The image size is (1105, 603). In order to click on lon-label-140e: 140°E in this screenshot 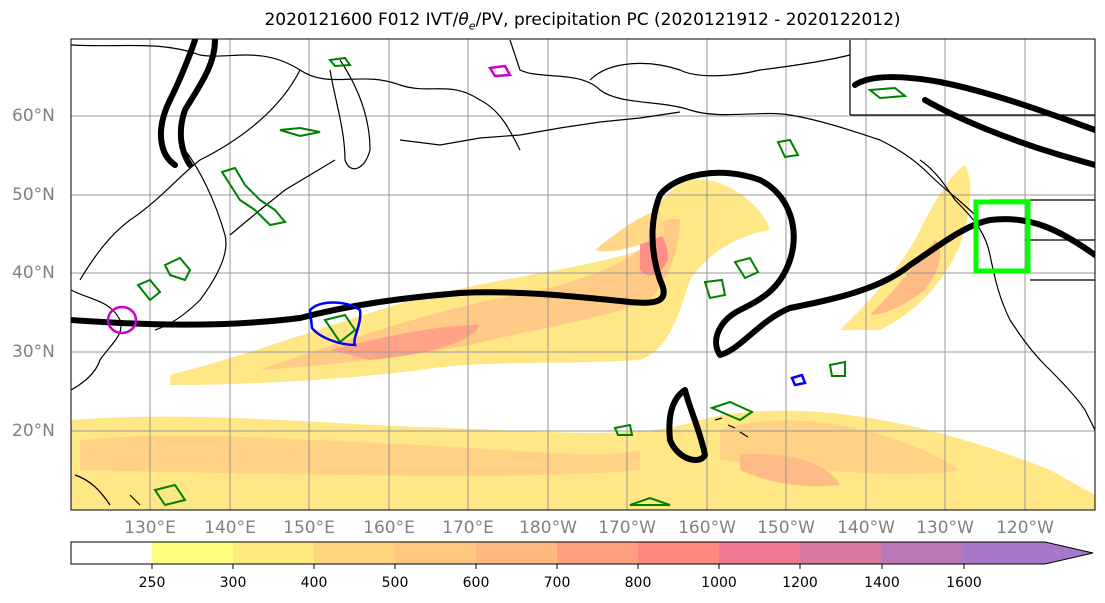, I will do `click(230, 528)`.